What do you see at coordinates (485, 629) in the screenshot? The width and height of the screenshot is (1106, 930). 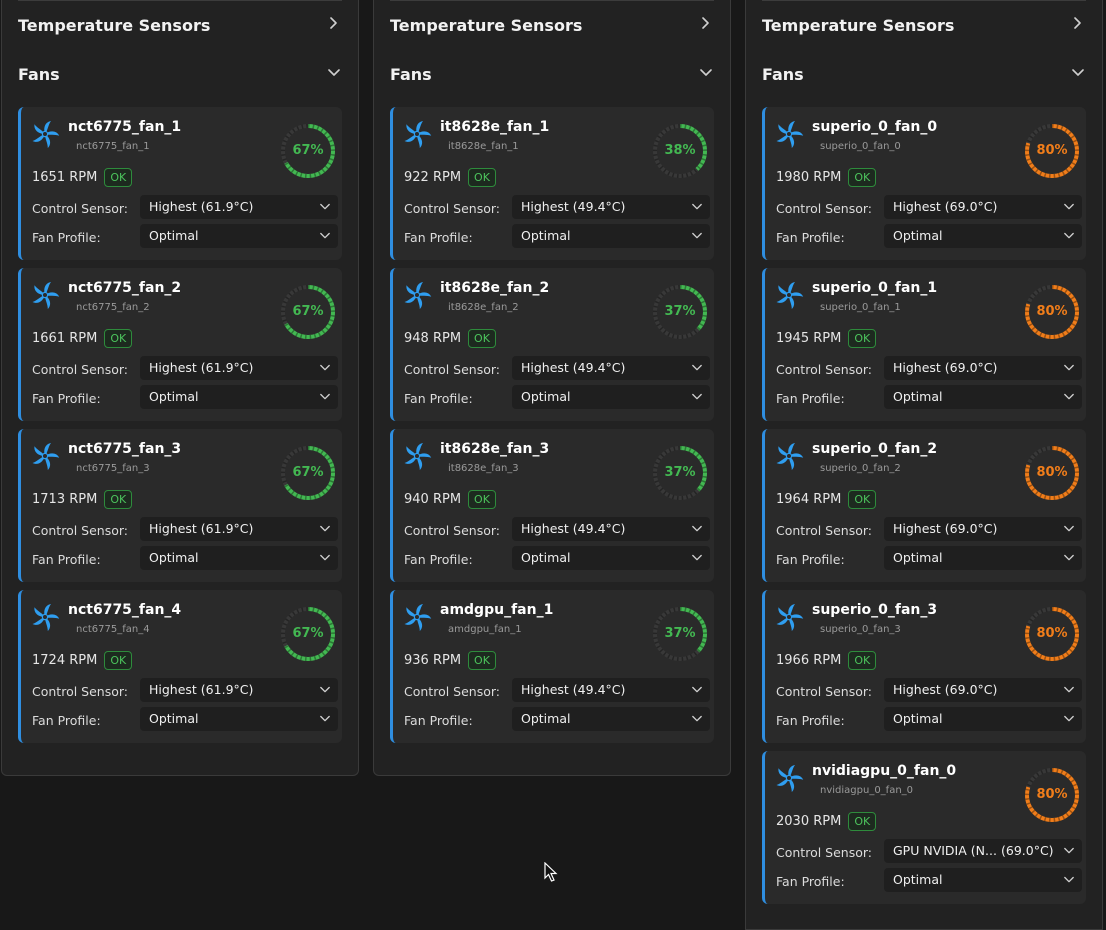 I see `fan-id: amdgpu_fan_1` at bounding box center [485, 629].